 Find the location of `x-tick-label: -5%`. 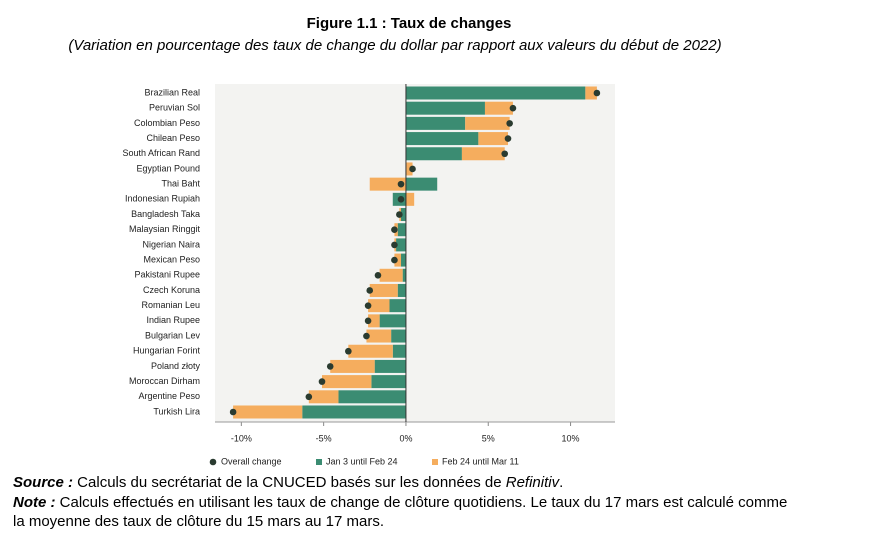

x-tick-label: -5% is located at coordinates (324, 438).